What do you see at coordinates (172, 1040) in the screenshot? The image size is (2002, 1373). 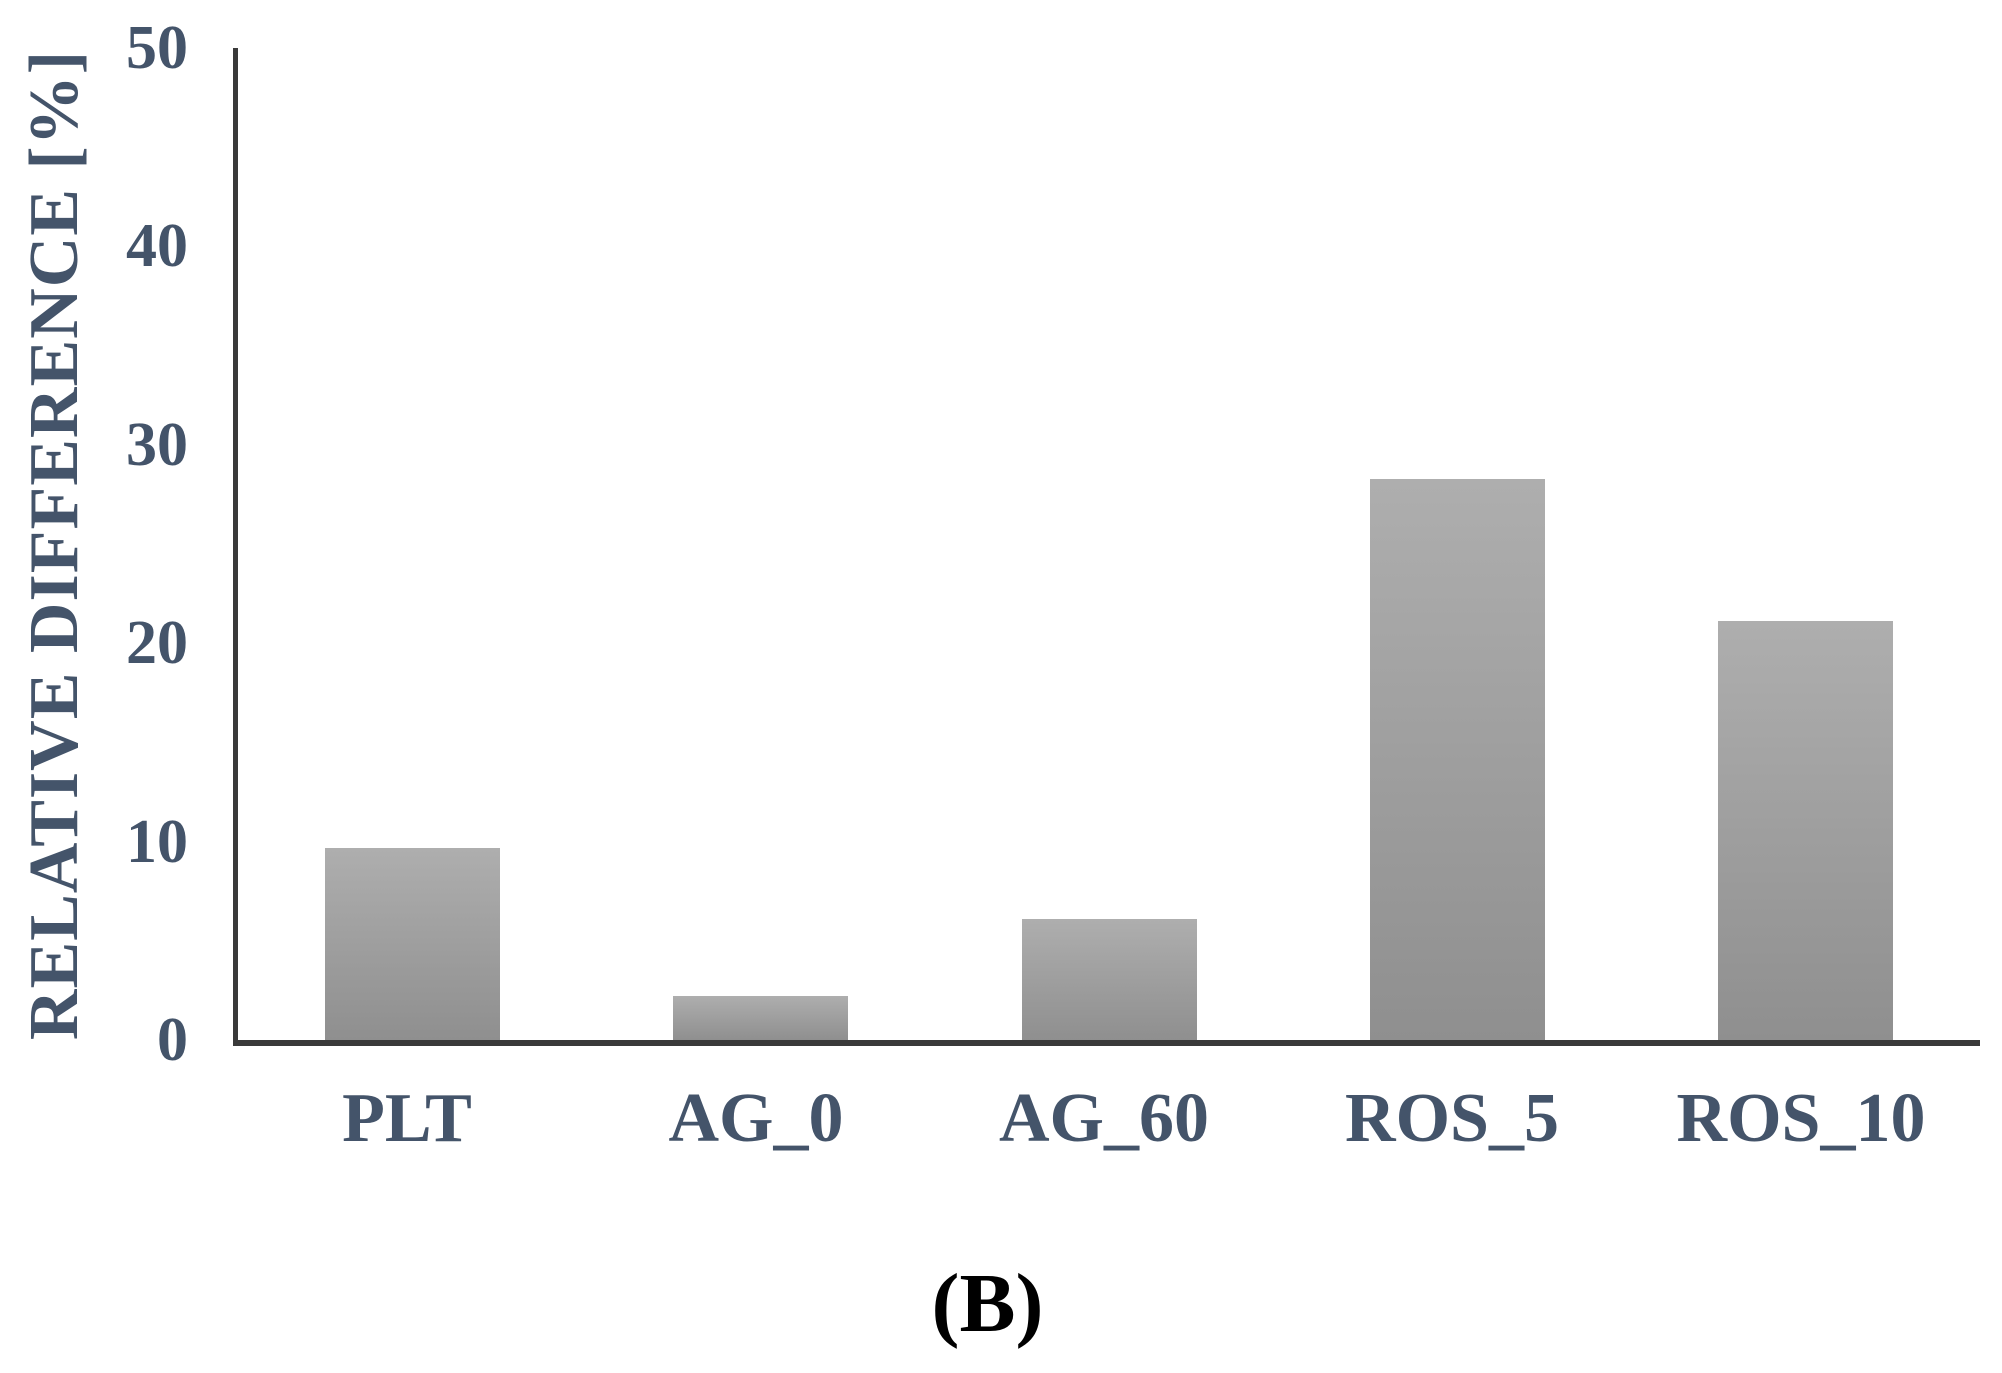 I see `y-tick-label-0: 0` at bounding box center [172, 1040].